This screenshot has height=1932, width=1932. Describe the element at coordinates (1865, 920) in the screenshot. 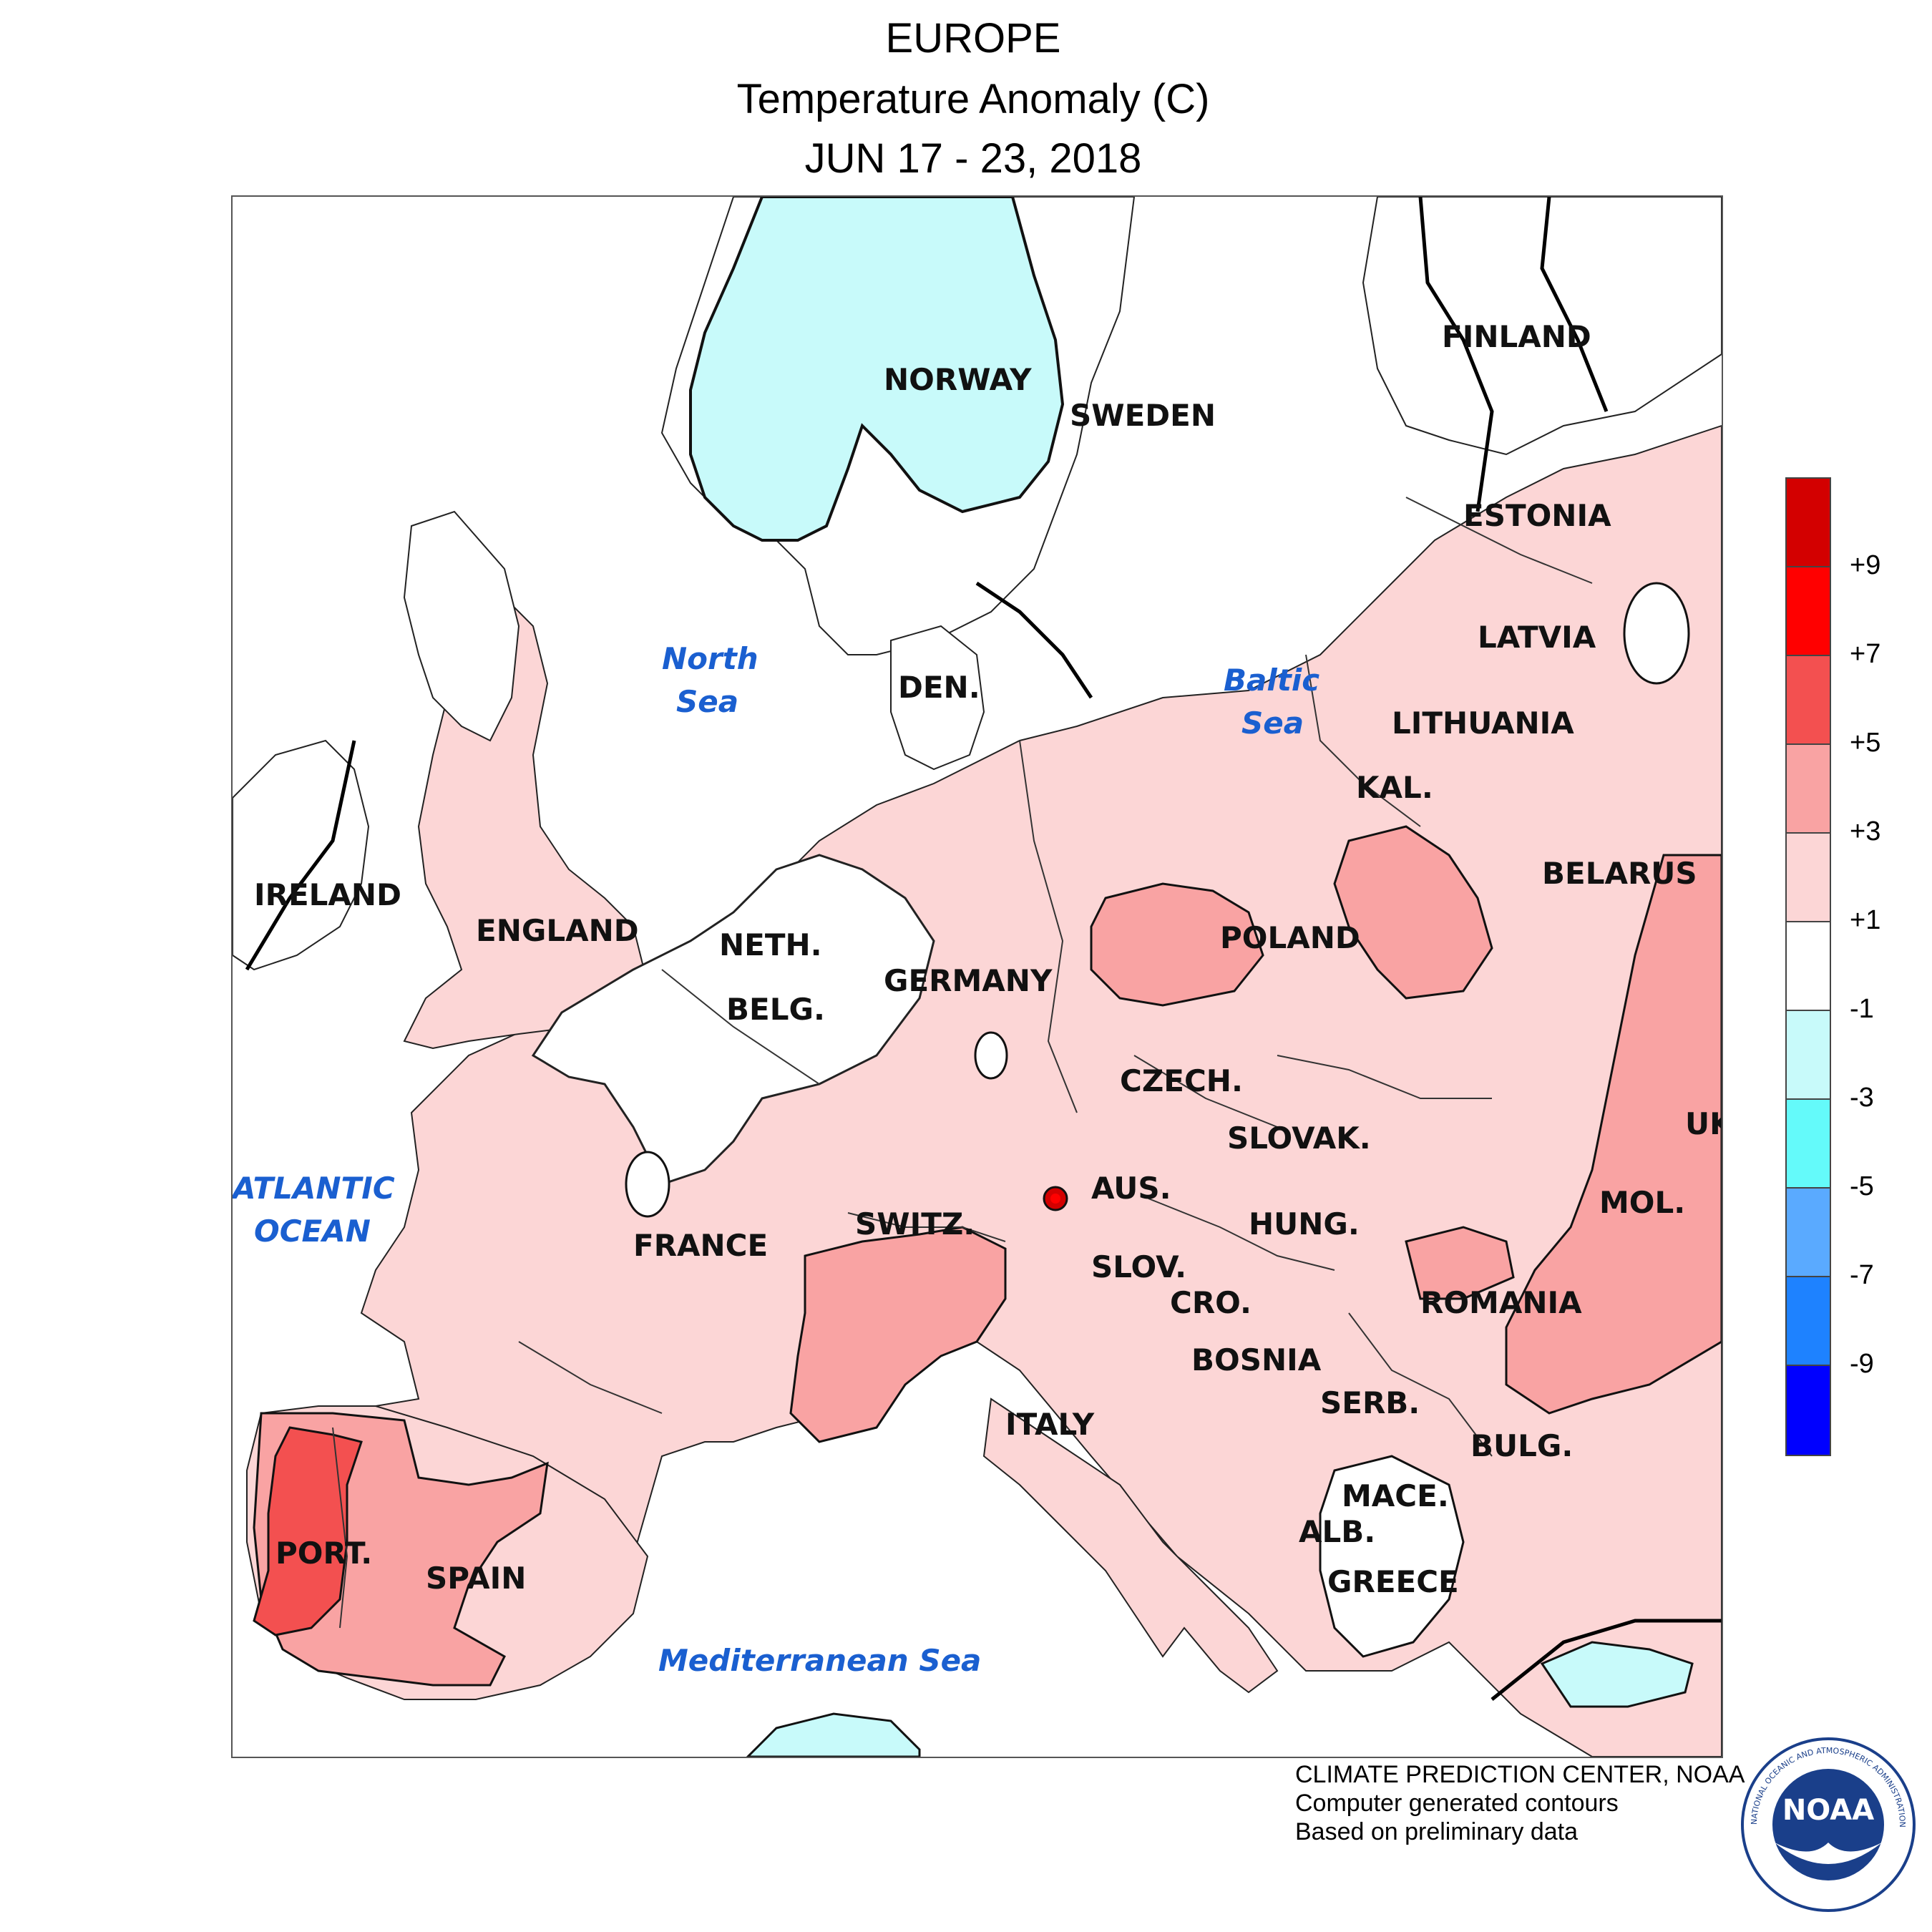

I see `legend-label-4: +1` at that location.